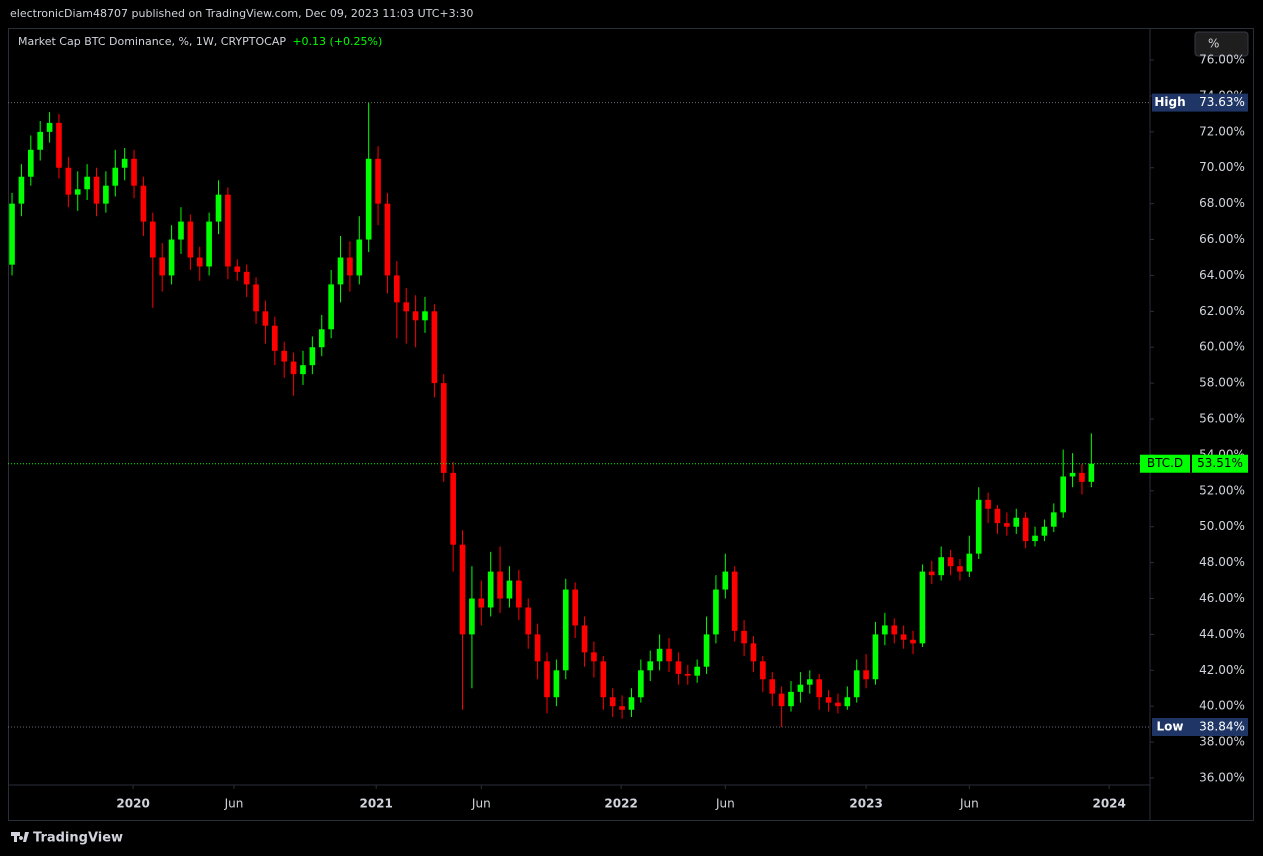 The width and height of the screenshot is (1263, 856). I want to click on unit-button-label: %, so click(1213, 44).